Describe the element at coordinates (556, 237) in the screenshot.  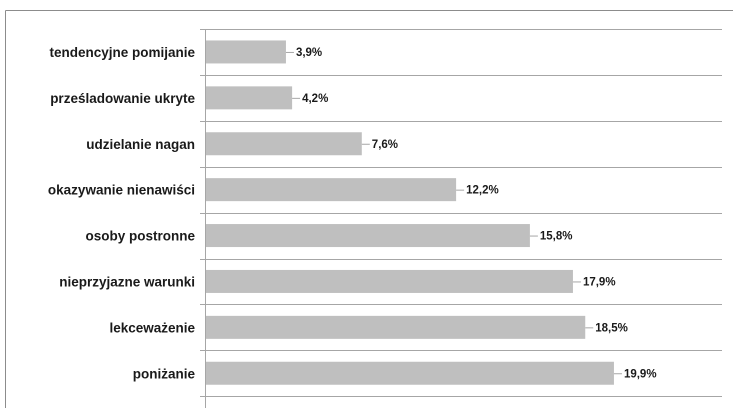
I see `data-label: 15,8%` at that location.